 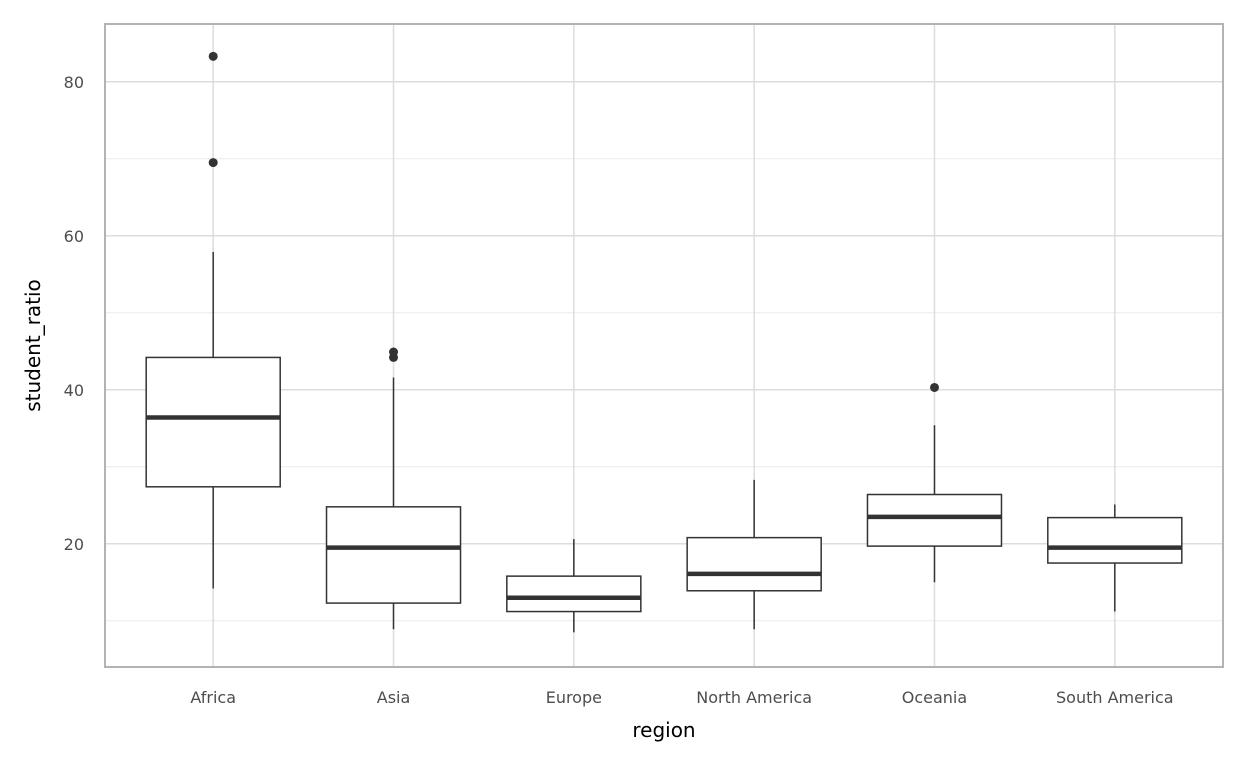 What do you see at coordinates (74, 544) in the screenshot?
I see `y-tick-label: 20` at bounding box center [74, 544].